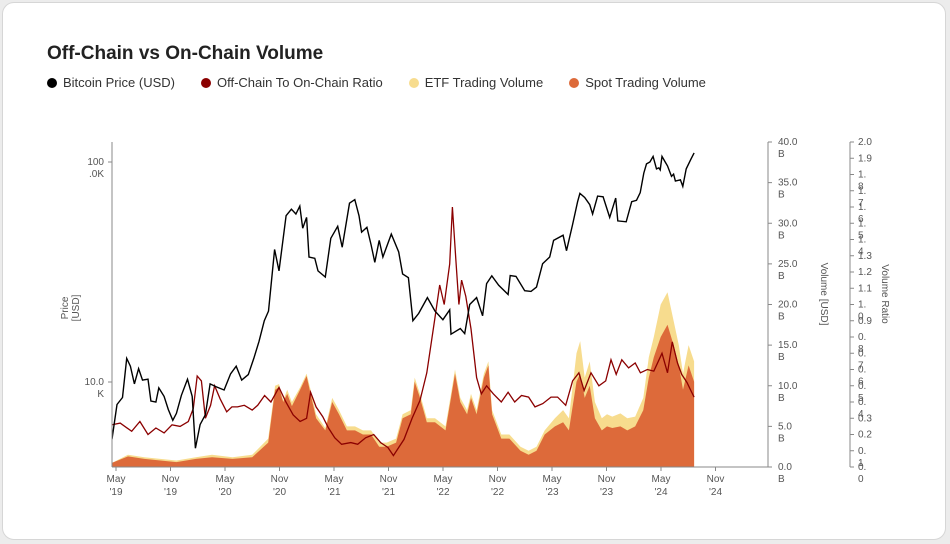  I want to click on y-ratio-tick-label: 2.0, so click(865, 142).